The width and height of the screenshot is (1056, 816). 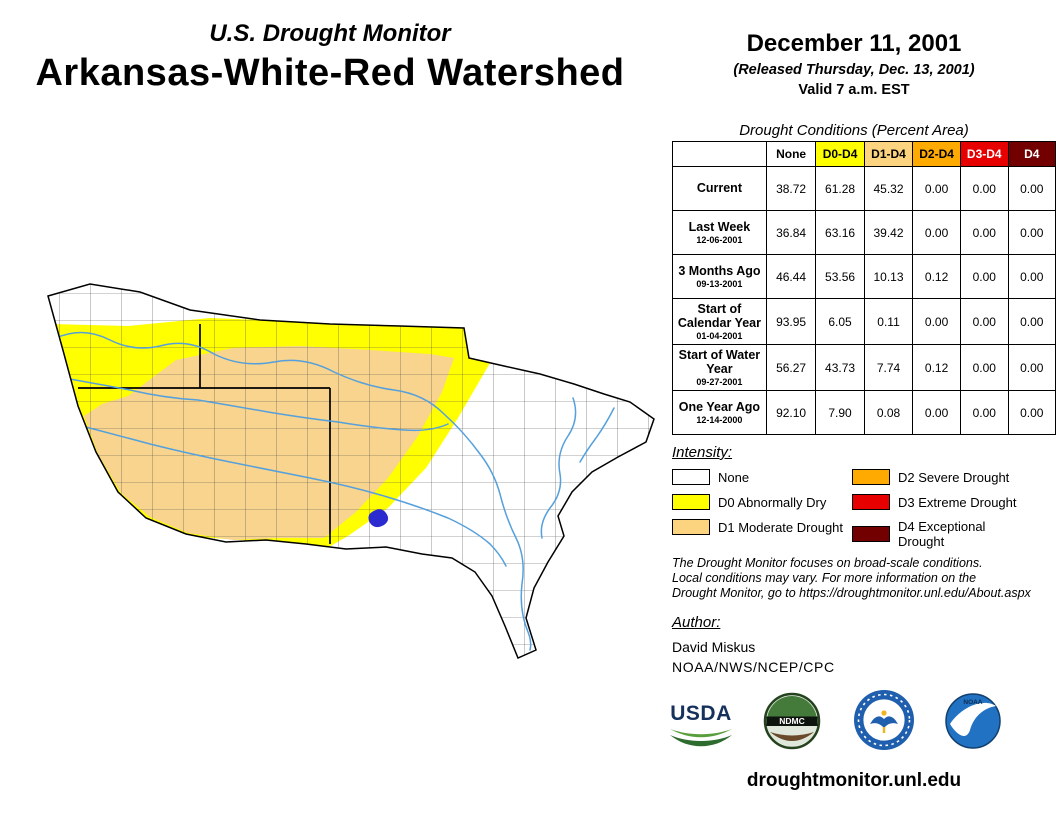 I want to click on row-label-cell: 3 Months Ago 09-13-2001, so click(x=719, y=276).